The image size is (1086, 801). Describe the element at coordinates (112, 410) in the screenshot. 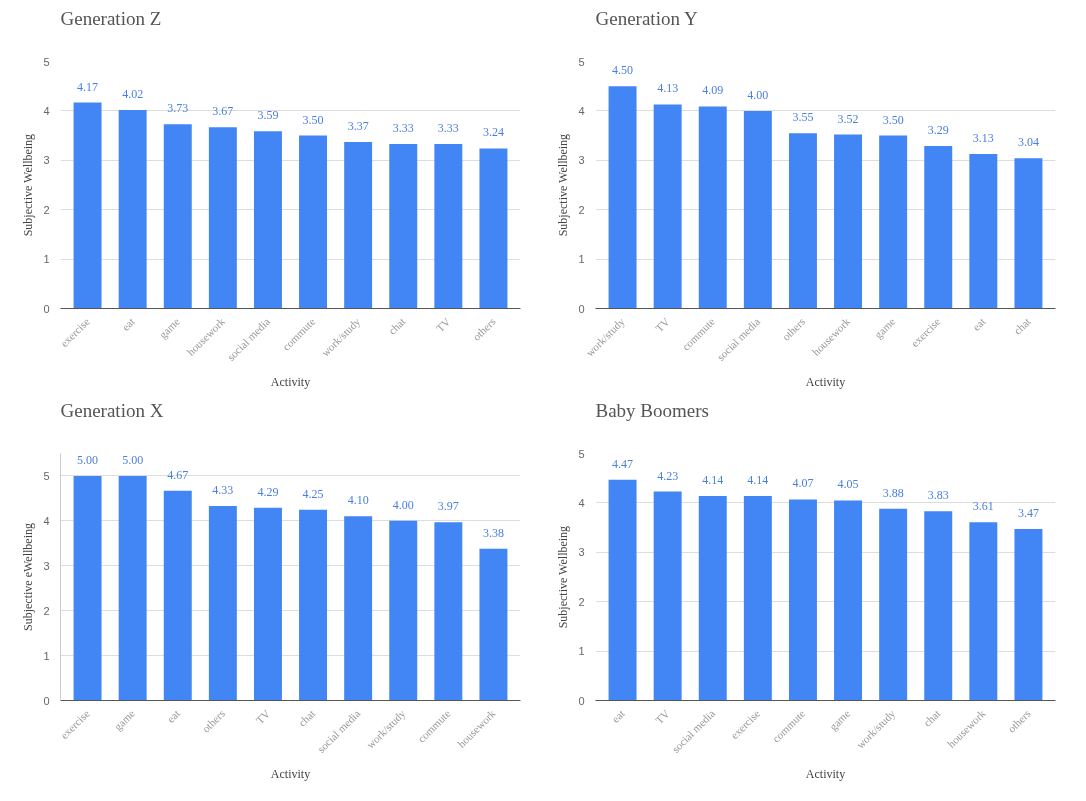

I see `chart-title: Generation X` at that location.